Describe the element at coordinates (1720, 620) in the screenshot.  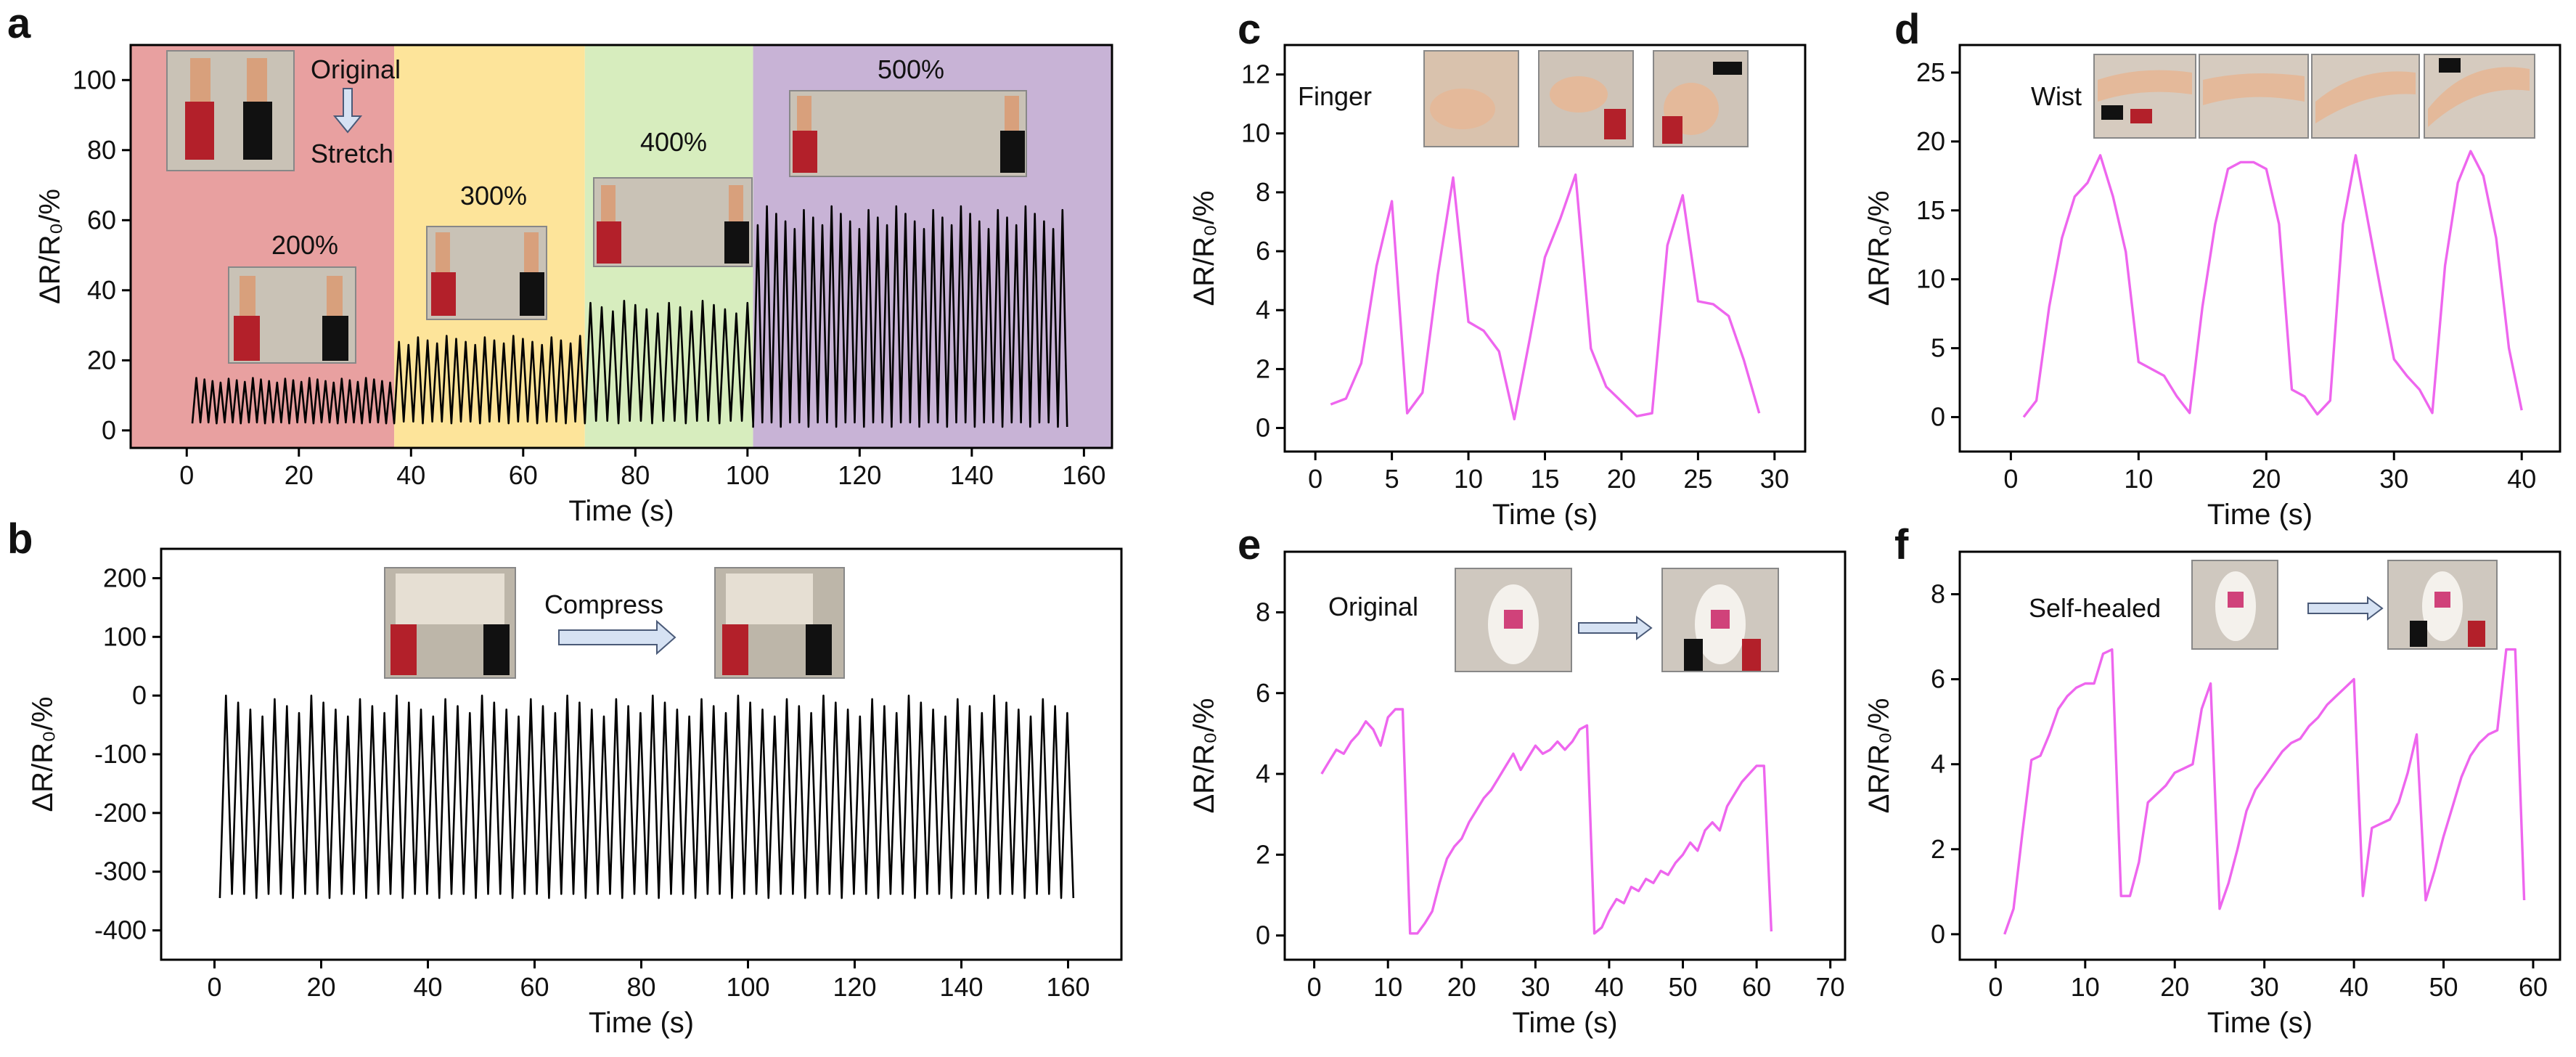
I see `photo-inset-mouse-measured` at that location.